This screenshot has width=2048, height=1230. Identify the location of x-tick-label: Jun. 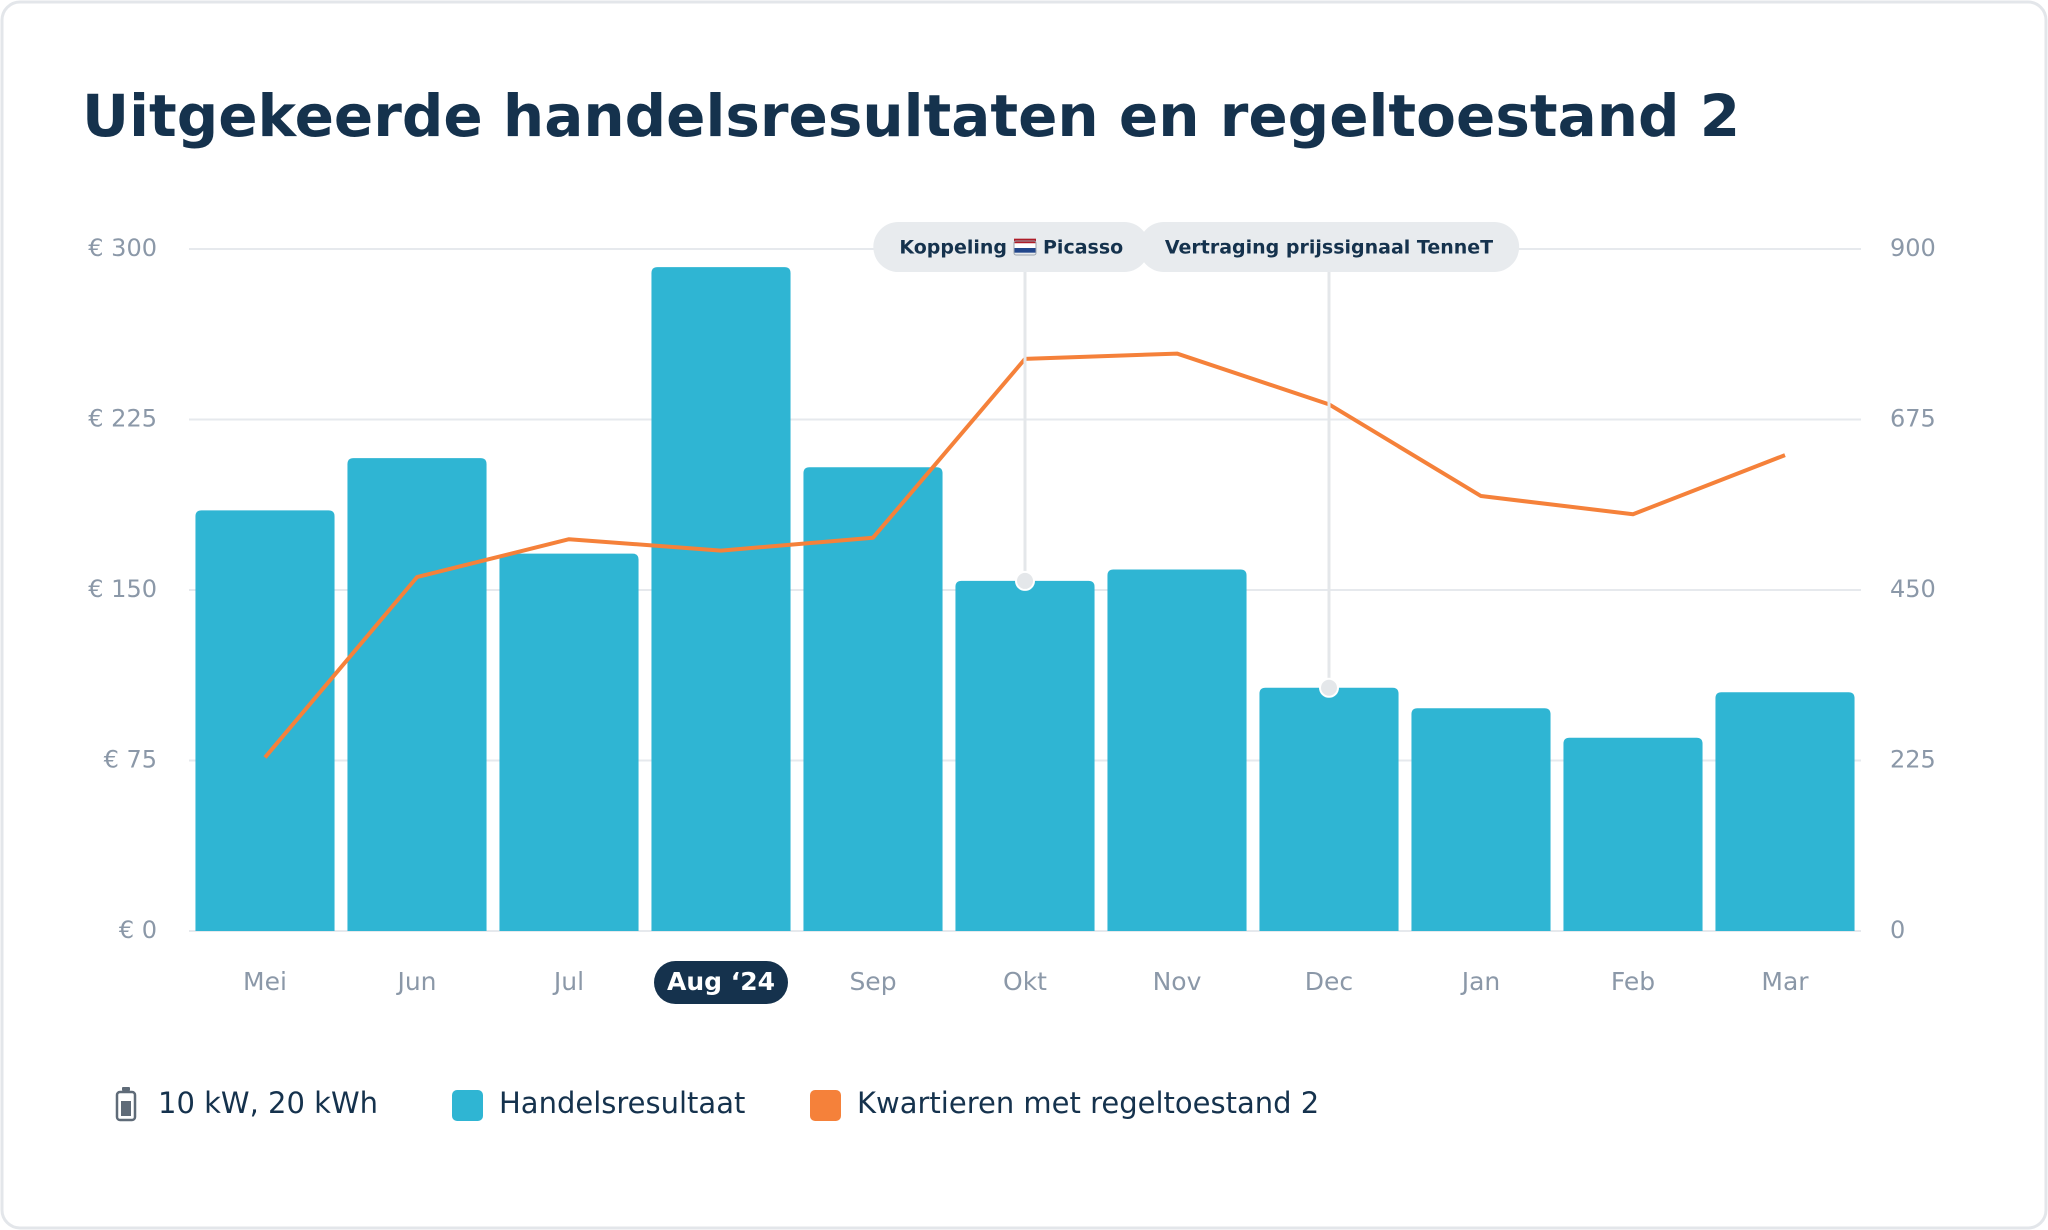
(415, 981).